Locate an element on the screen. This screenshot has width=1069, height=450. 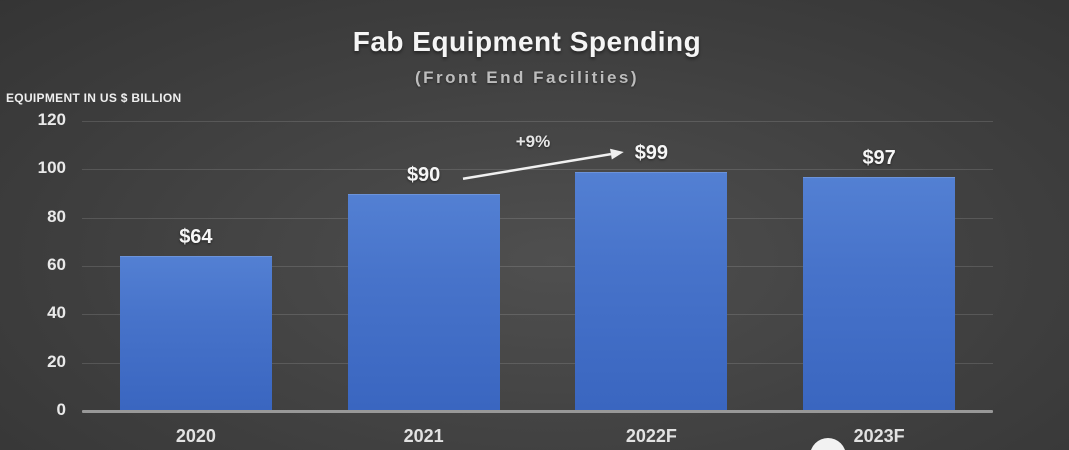
y-tick-label-20: 20 is located at coordinates (56, 361).